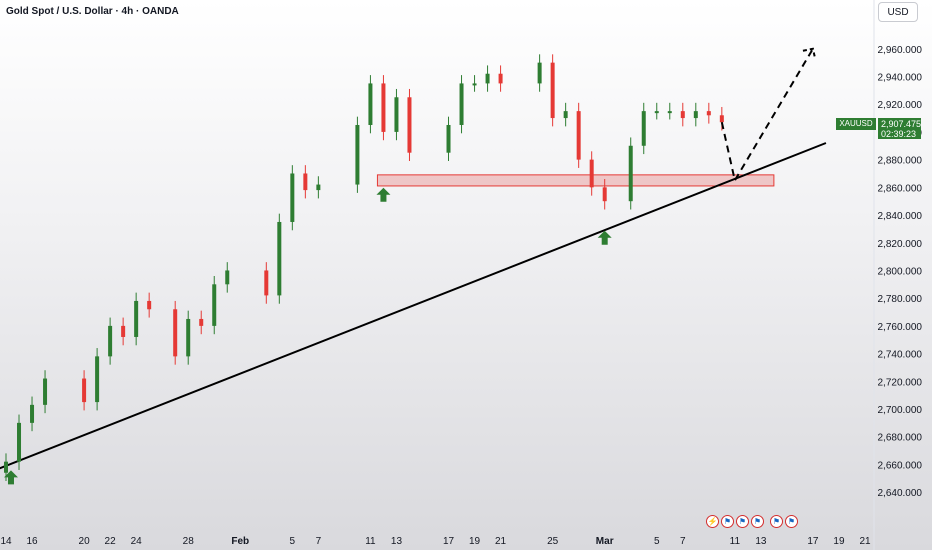 This screenshot has height=550, width=932. Describe the element at coordinates (900, 188) in the screenshot. I see `y-tick-label: 2,860.000` at that location.